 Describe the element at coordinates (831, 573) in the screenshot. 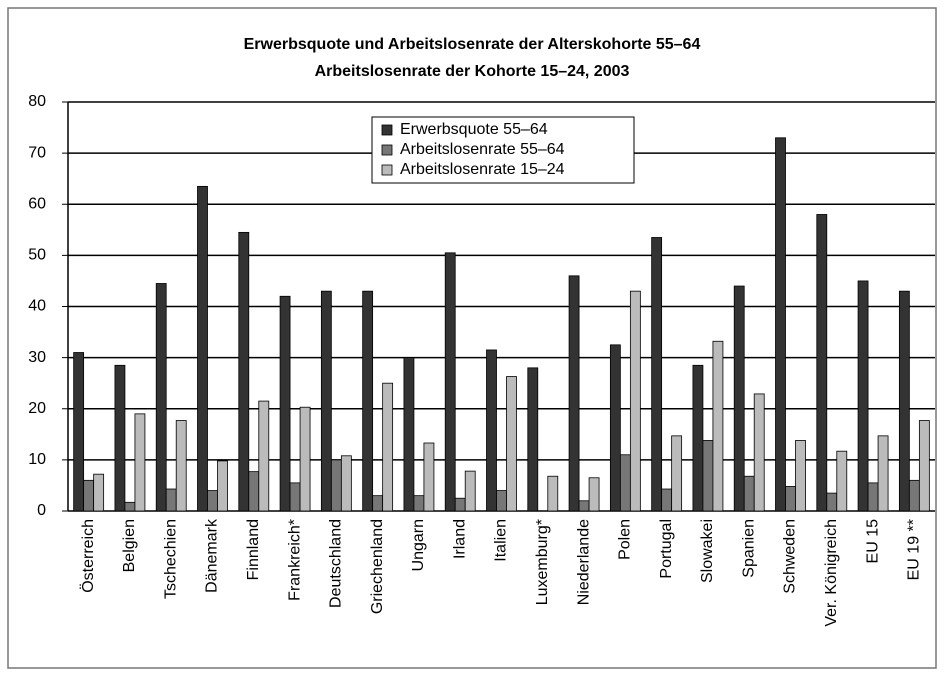

I see `x-tick-label: Ver. Königreich` at that location.